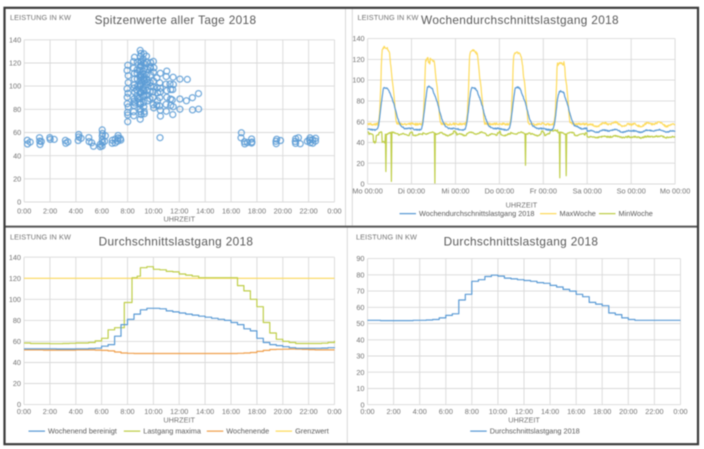  What do you see at coordinates (360, 323) in the screenshot?
I see `svg-text: 50` at bounding box center [360, 323].